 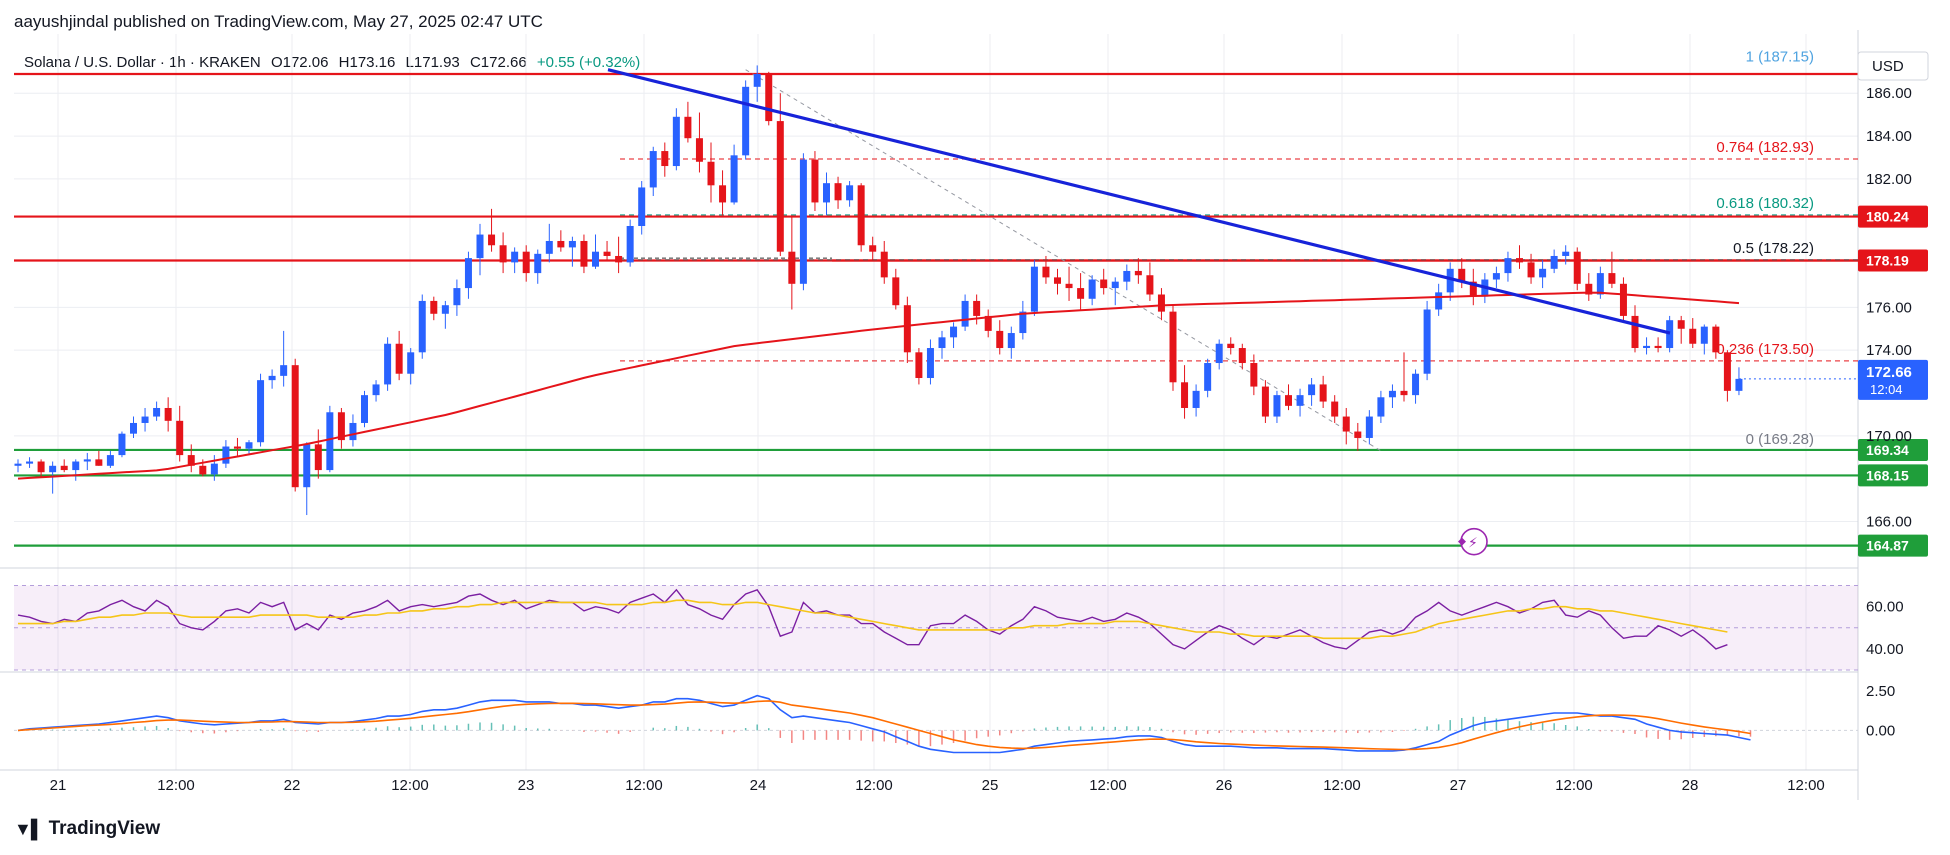 What do you see at coordinates (874, 785) in the screenshot?
I see `time-tick-7: 12:00` at bounding box center [874, 785].